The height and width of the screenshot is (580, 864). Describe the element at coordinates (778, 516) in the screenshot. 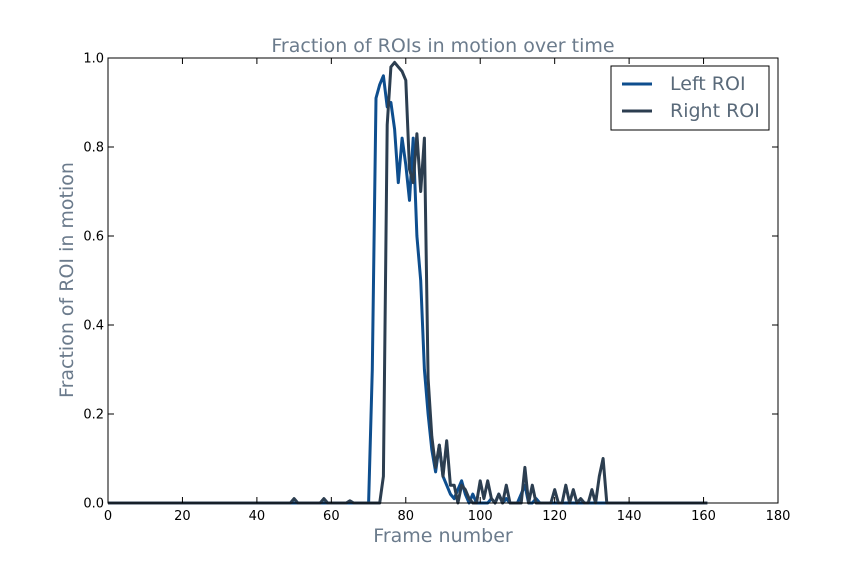

I see `x-tick-label: 180` at that location.